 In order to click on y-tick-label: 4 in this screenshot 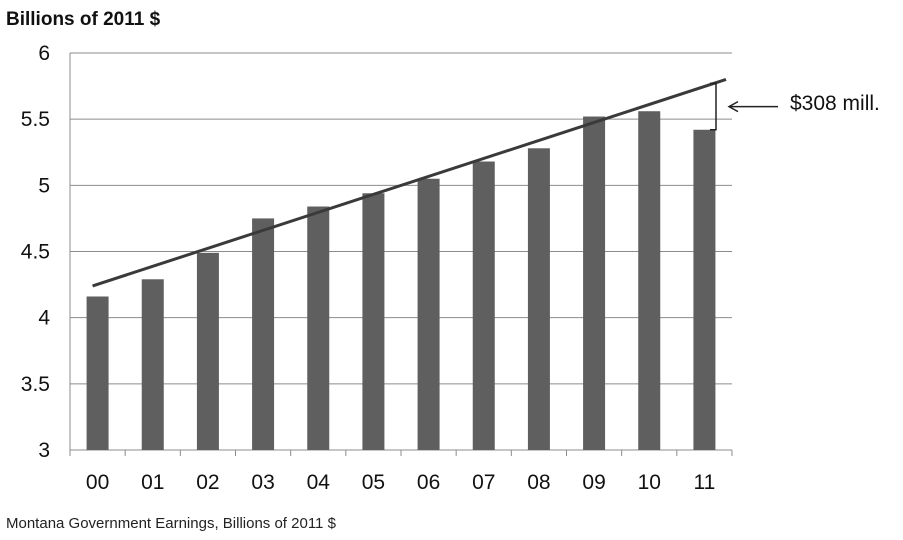, I will do `click(44, 318)`.